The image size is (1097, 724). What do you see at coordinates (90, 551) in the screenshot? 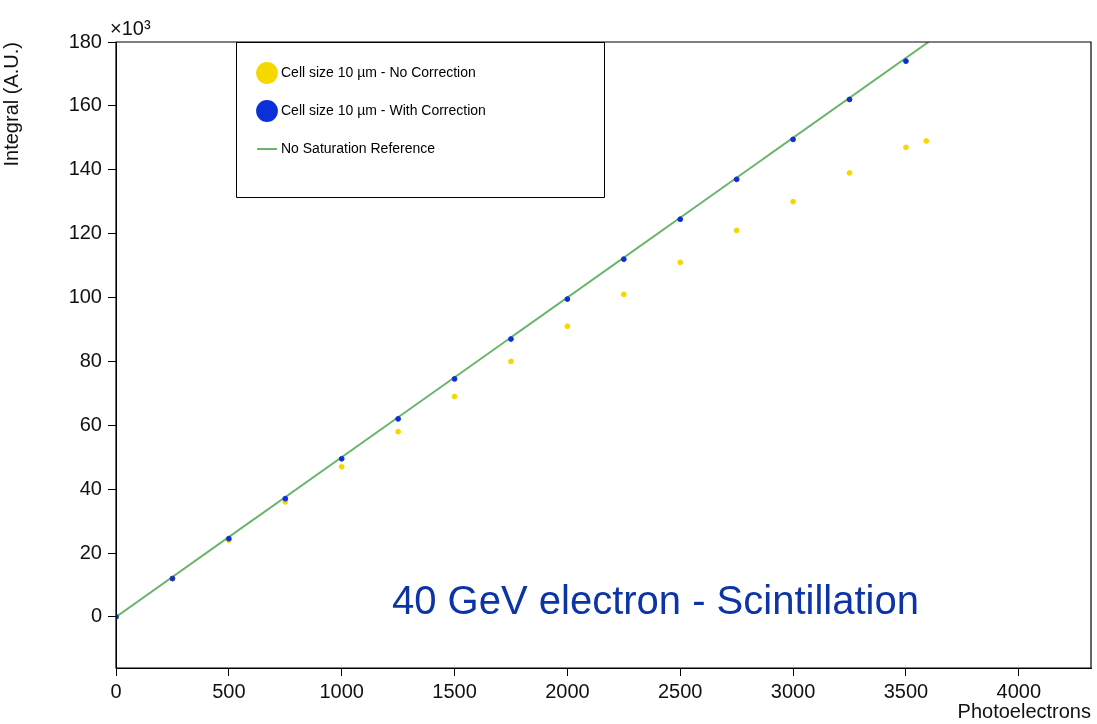
I see `y-tick-label: 20` at bounding box center [90, 551].